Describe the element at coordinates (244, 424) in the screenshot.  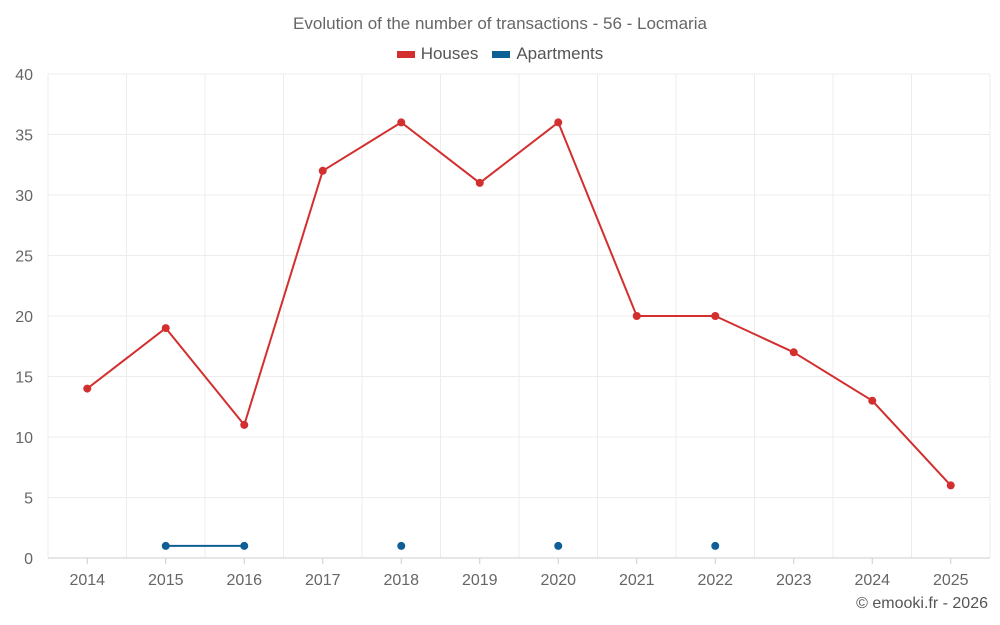
I see `data-point-houses-2016` at that location.